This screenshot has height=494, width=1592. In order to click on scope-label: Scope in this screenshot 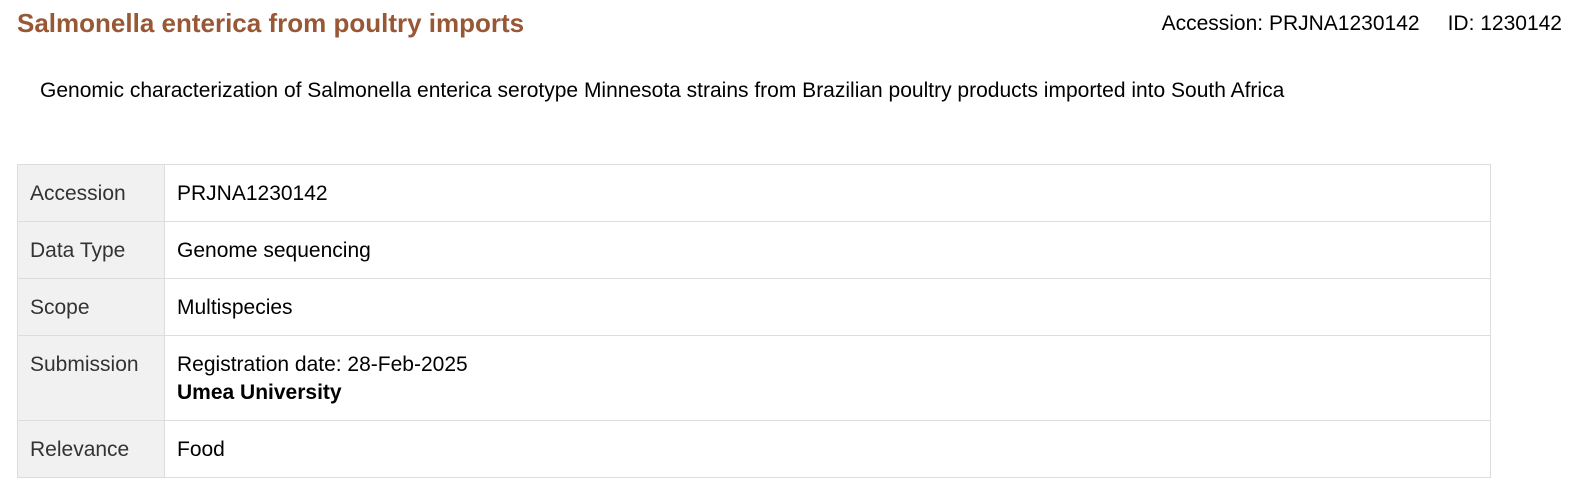, I will do `click(91, 307)`.